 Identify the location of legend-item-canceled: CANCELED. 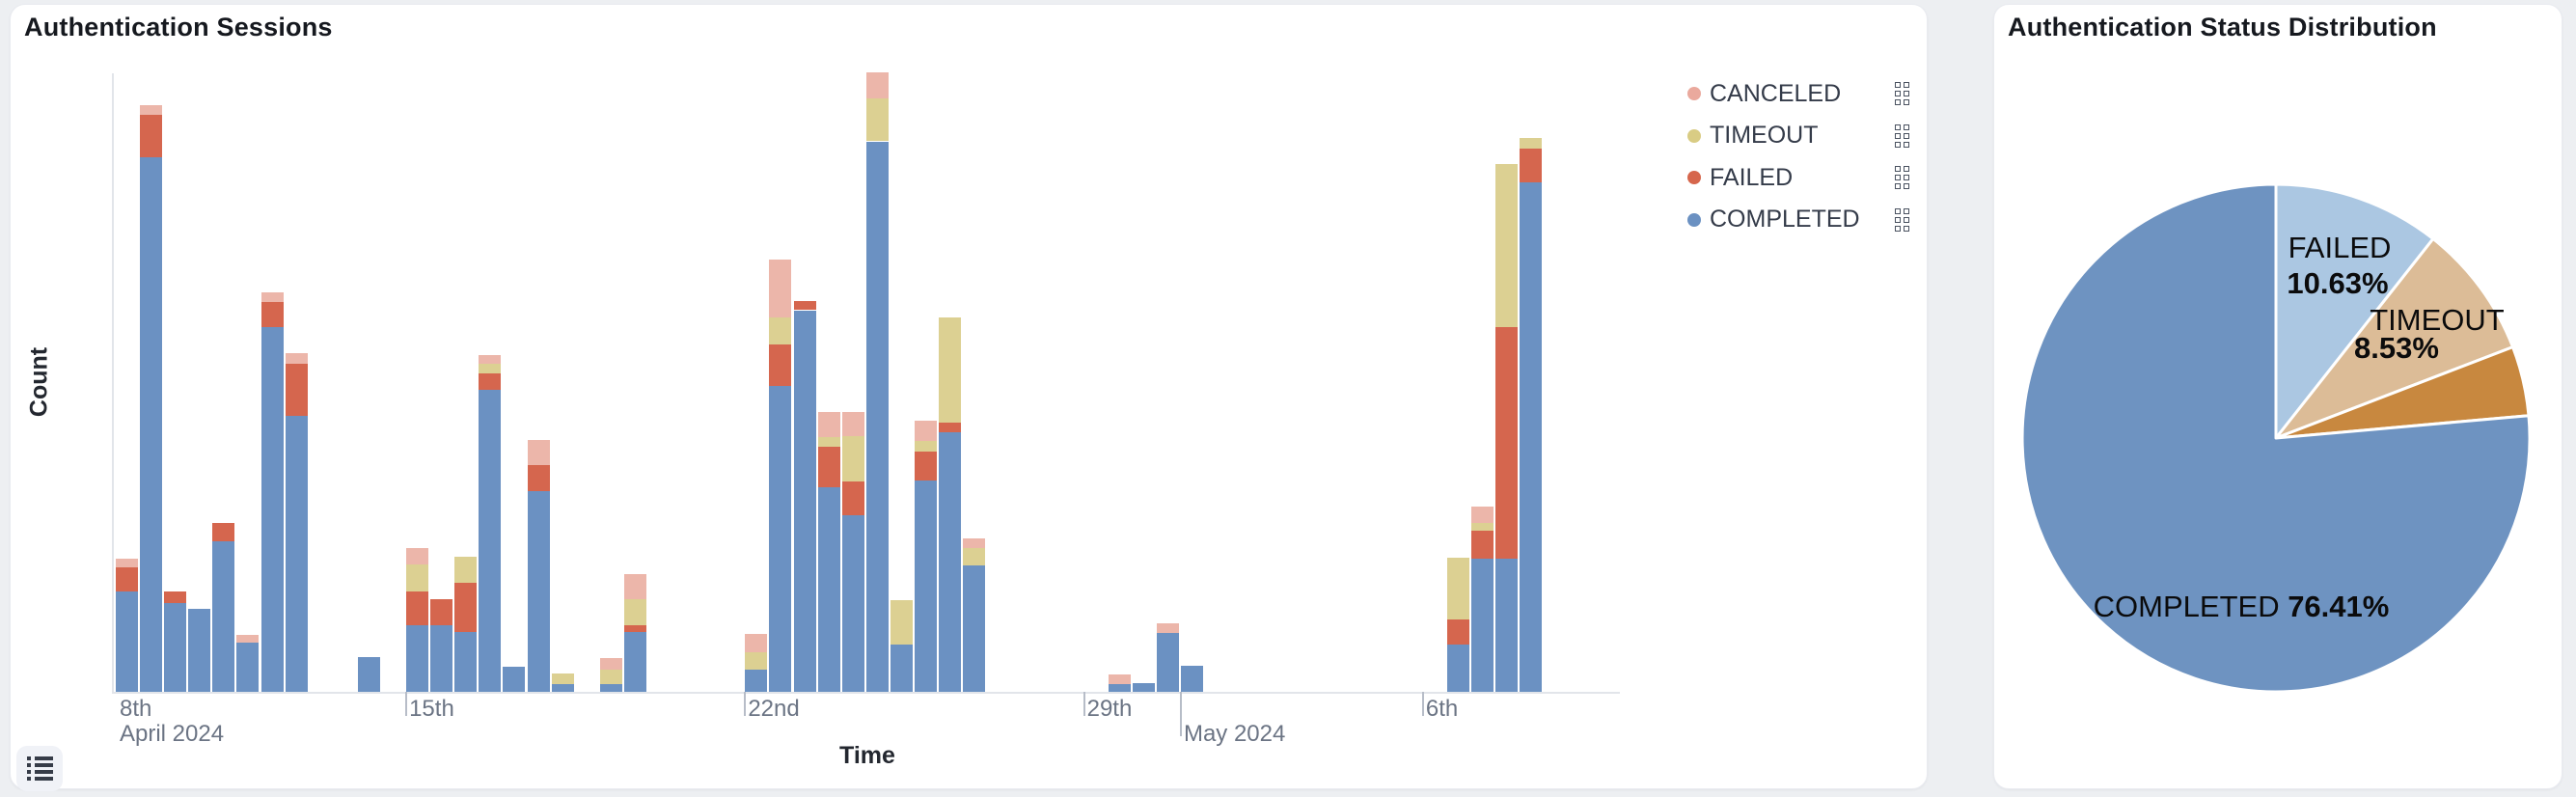
(1798, 93).